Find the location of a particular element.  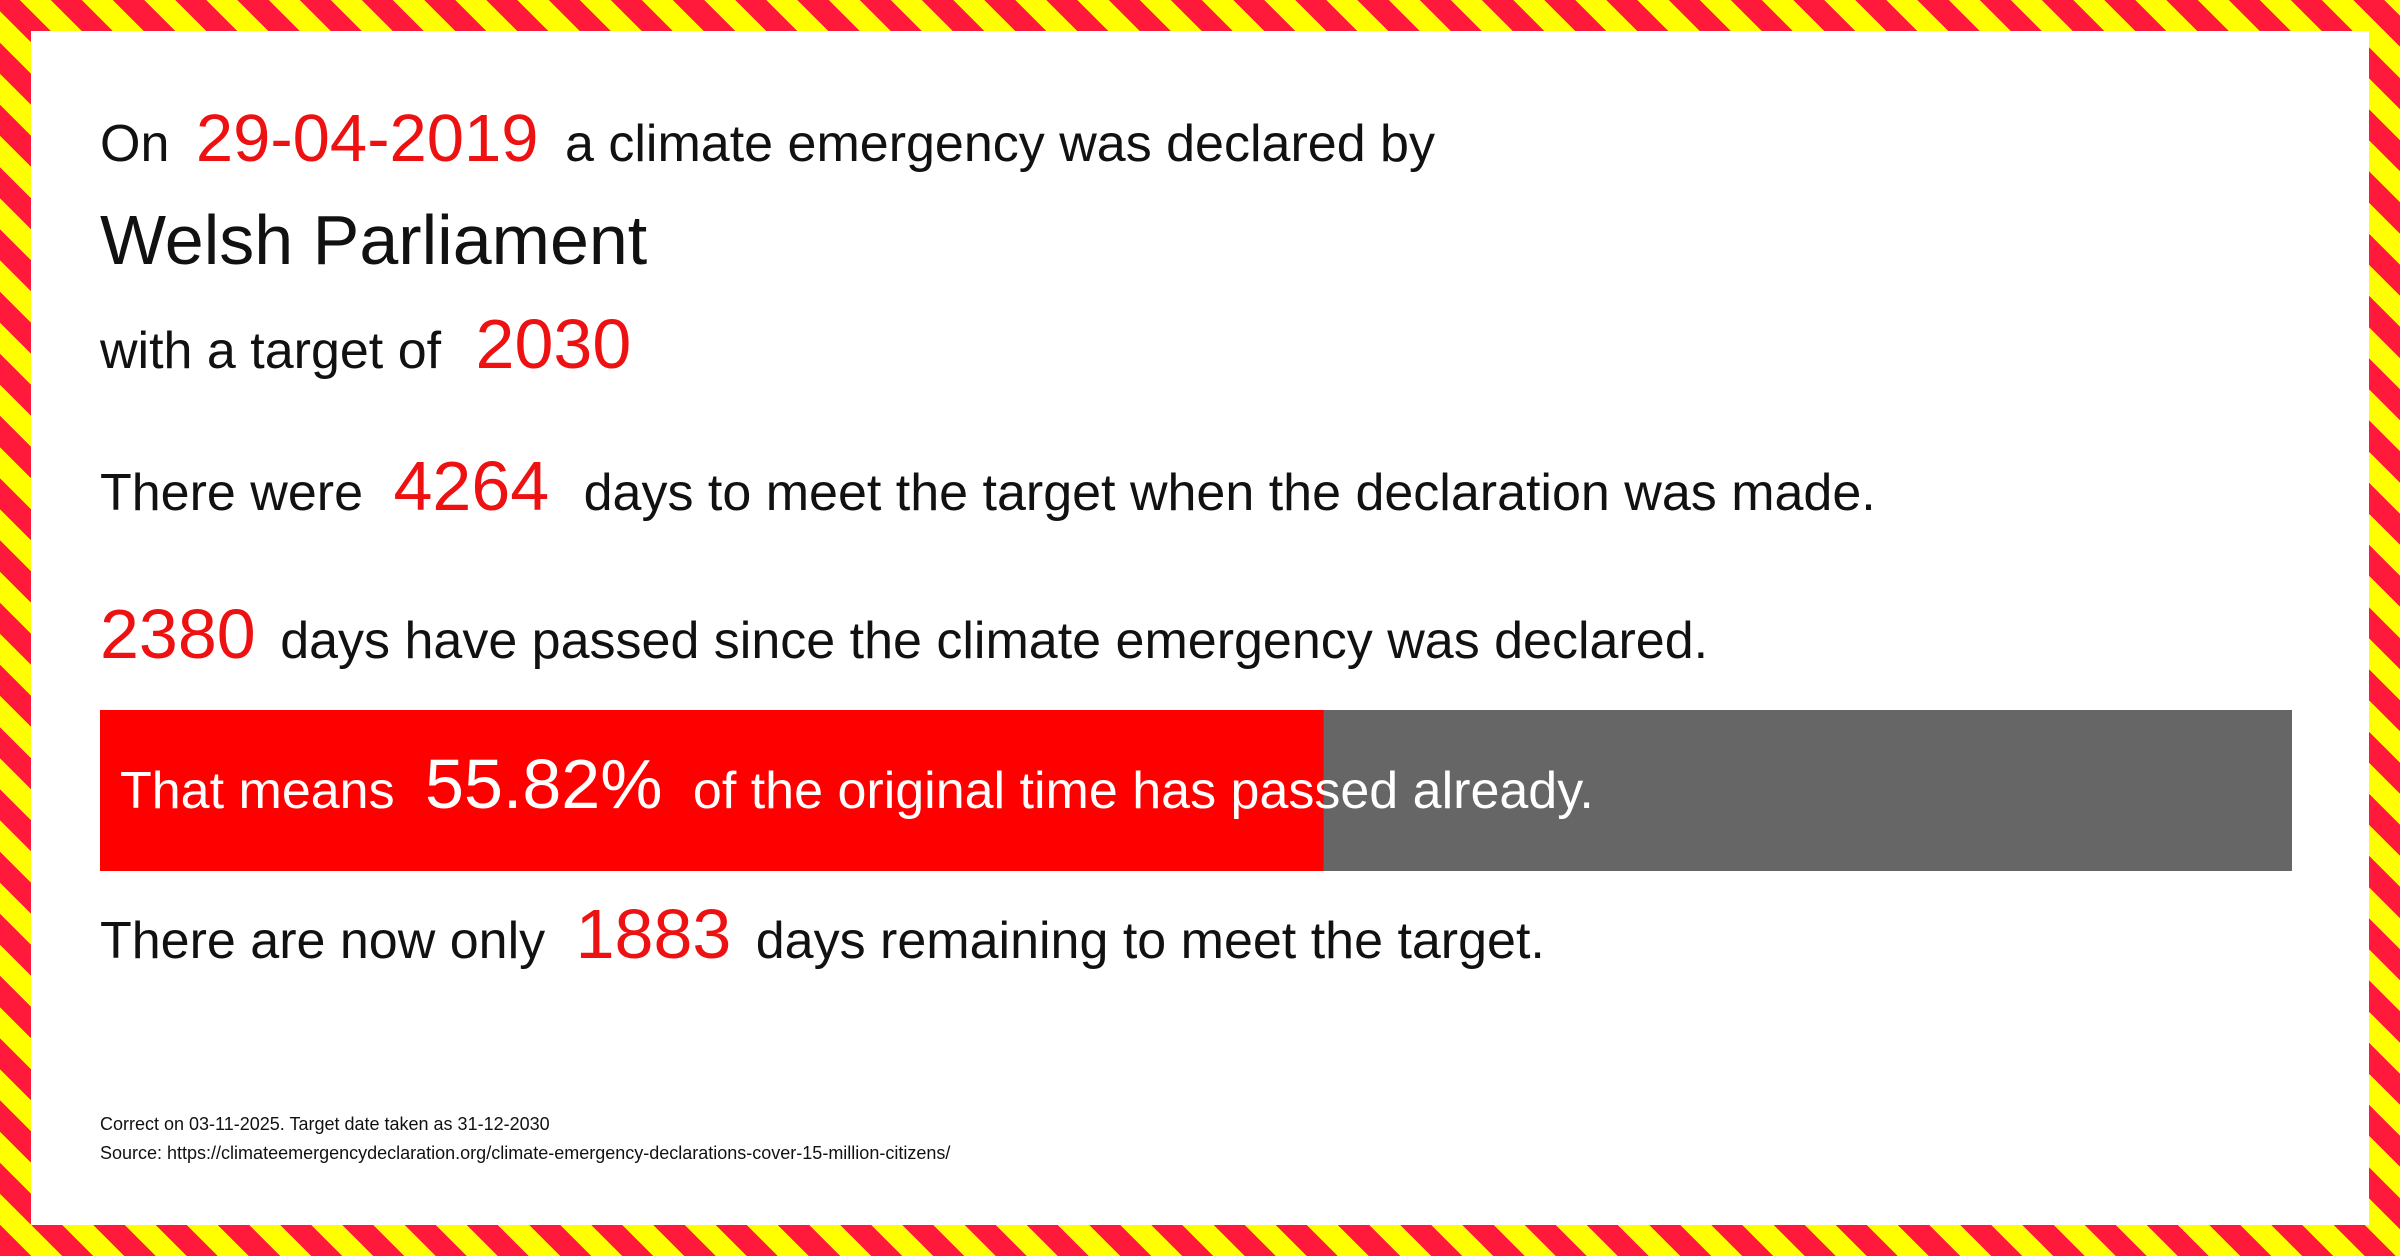

text: days remaining to meet the target. is located at coordinates (1150, 941).